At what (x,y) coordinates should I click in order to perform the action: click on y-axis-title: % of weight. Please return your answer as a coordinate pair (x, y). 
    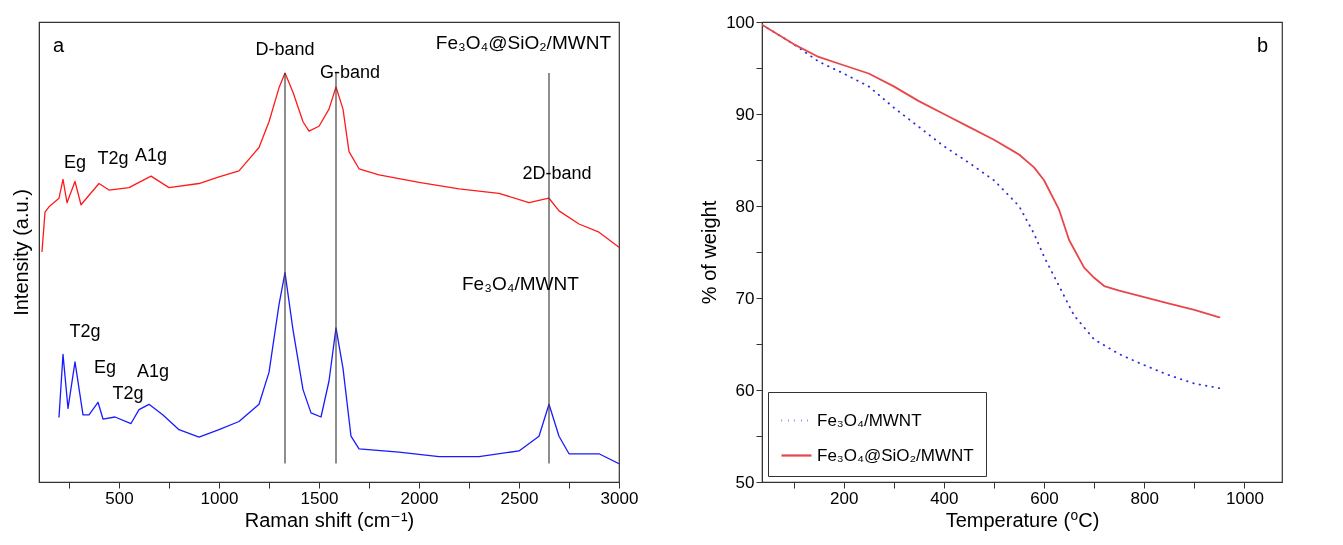
    Looking at the image, I should click on (709, 252).